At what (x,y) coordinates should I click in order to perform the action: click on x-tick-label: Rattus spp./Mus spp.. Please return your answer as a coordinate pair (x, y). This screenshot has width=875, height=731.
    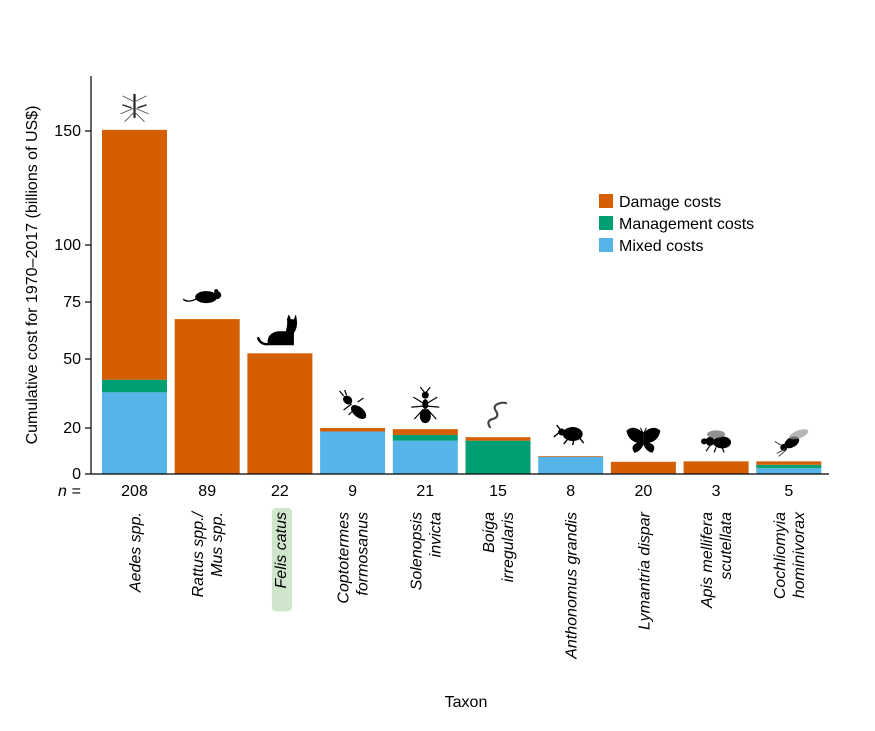
    Looking at the image, I should click on (208, 553).